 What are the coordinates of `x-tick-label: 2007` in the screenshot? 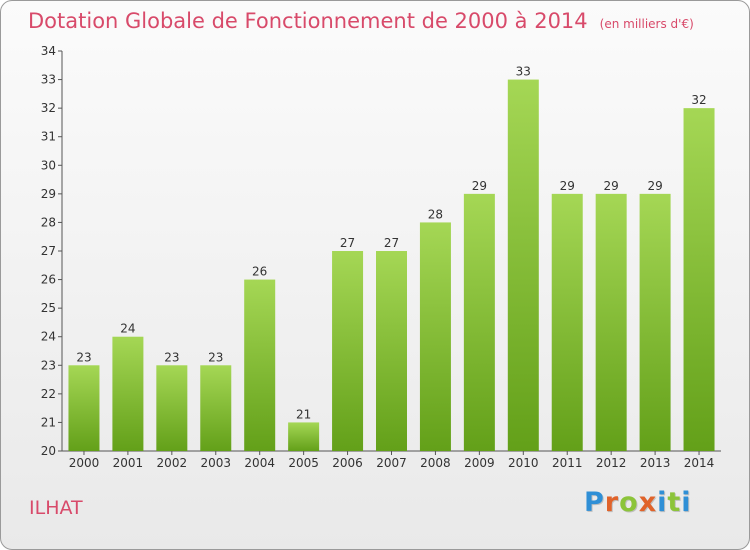 It's located at (391, 463).